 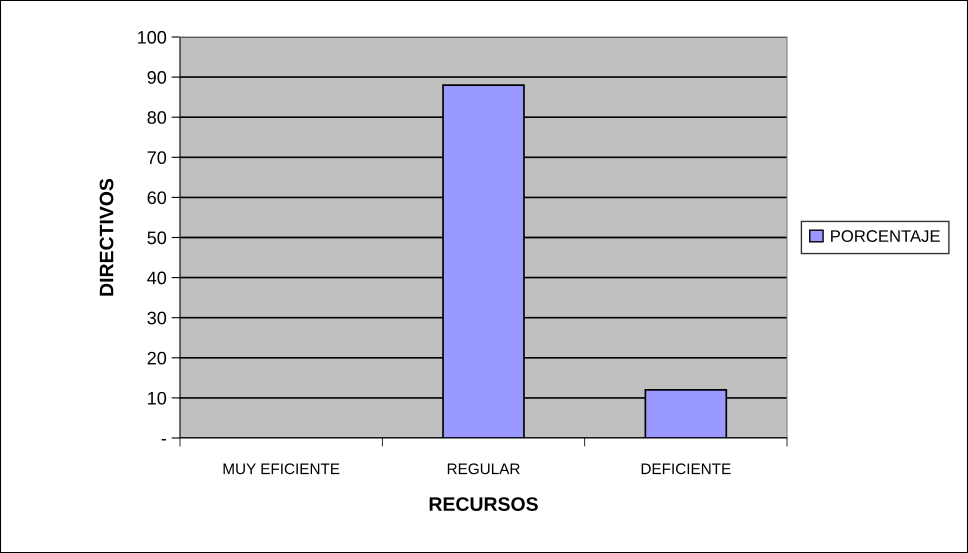 What do you see at coordinates (282, 468) in the screenshot?
I see `x-tick-label: MUY EFICIENTE` at bounding box center [282, 468].